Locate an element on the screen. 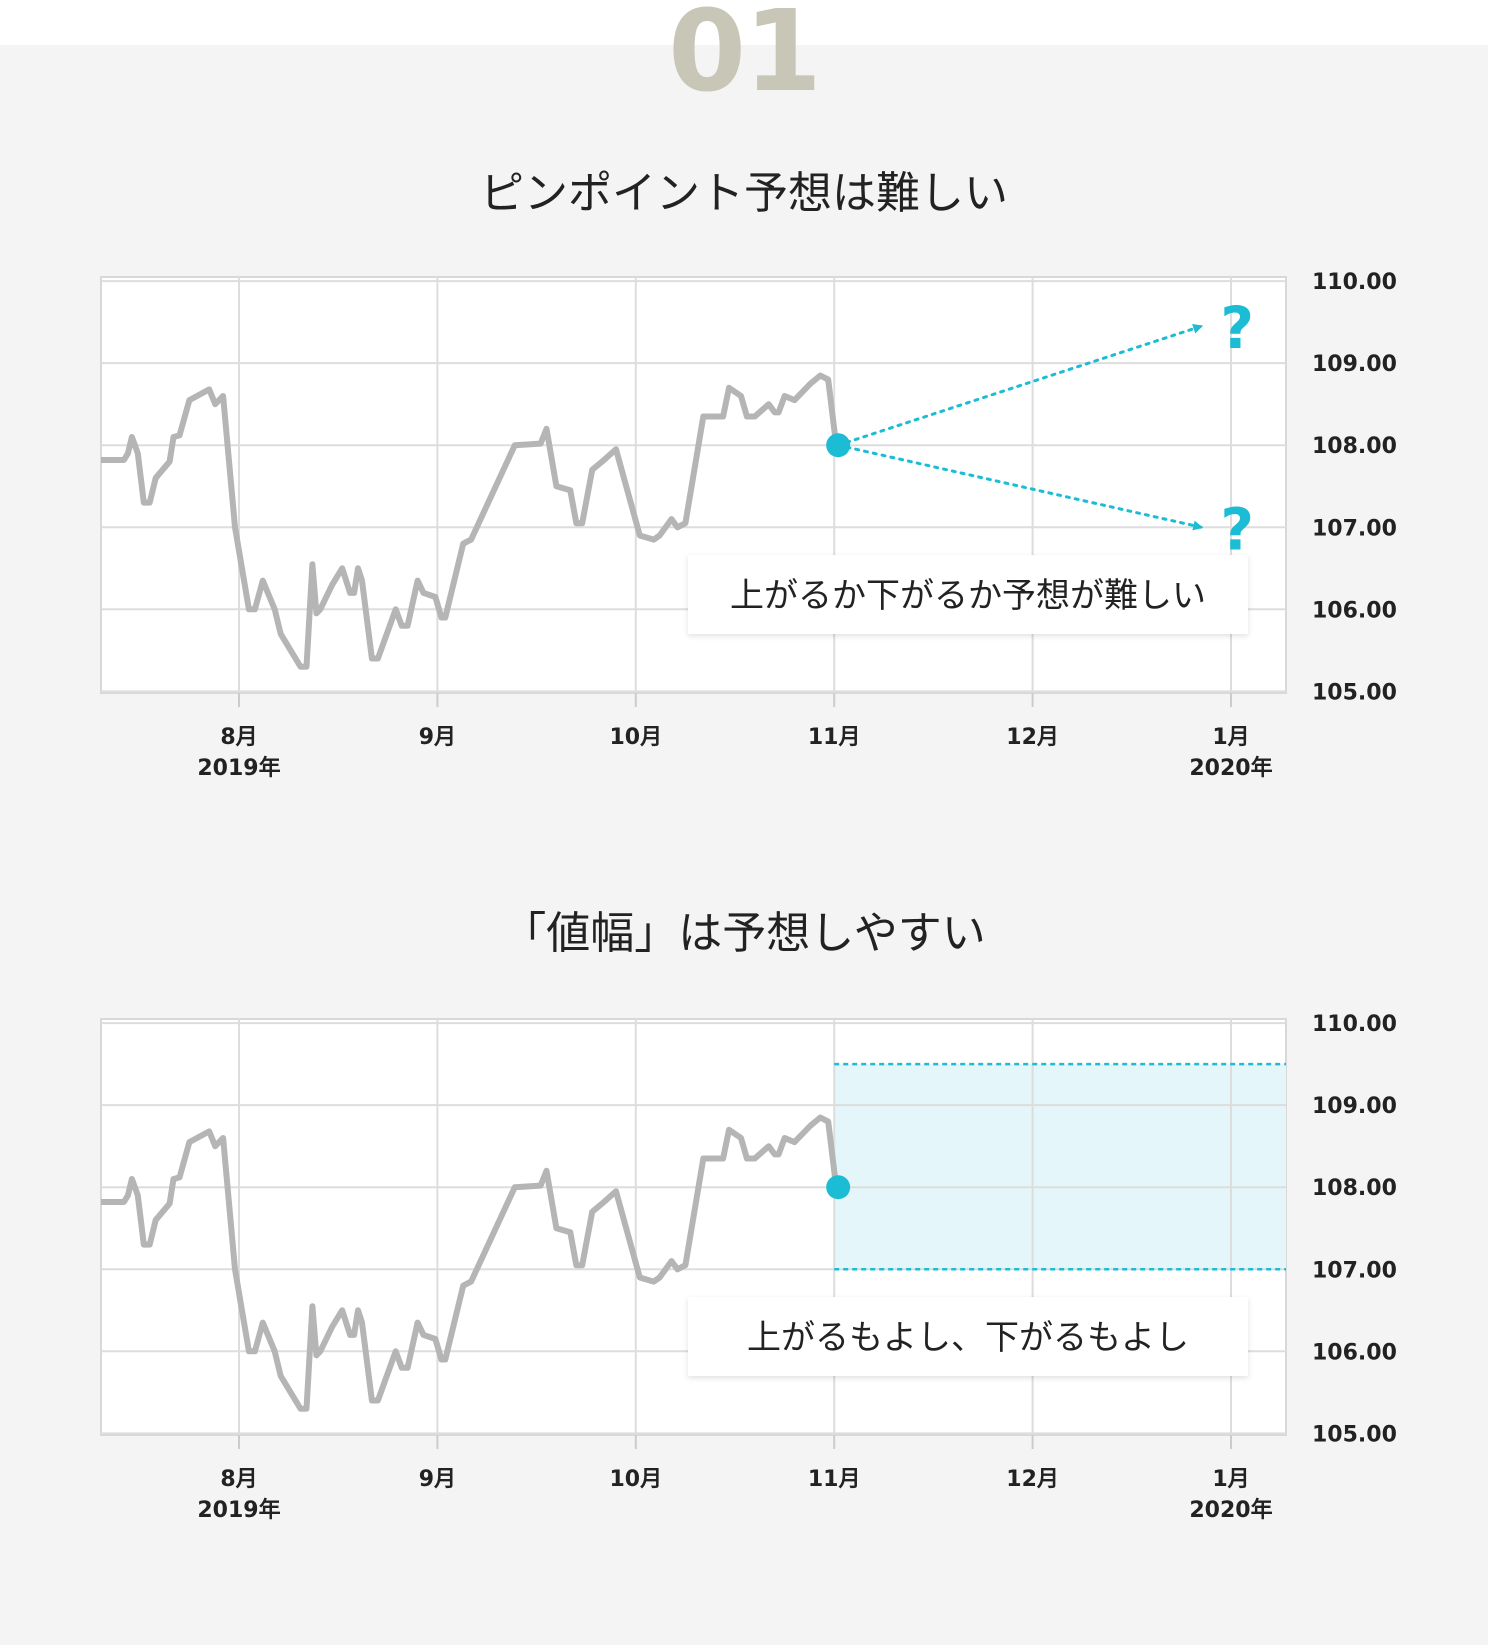 This screenshot has width=1488, height=1645. forecast-range-band is located at coordinates (1060, 1167).